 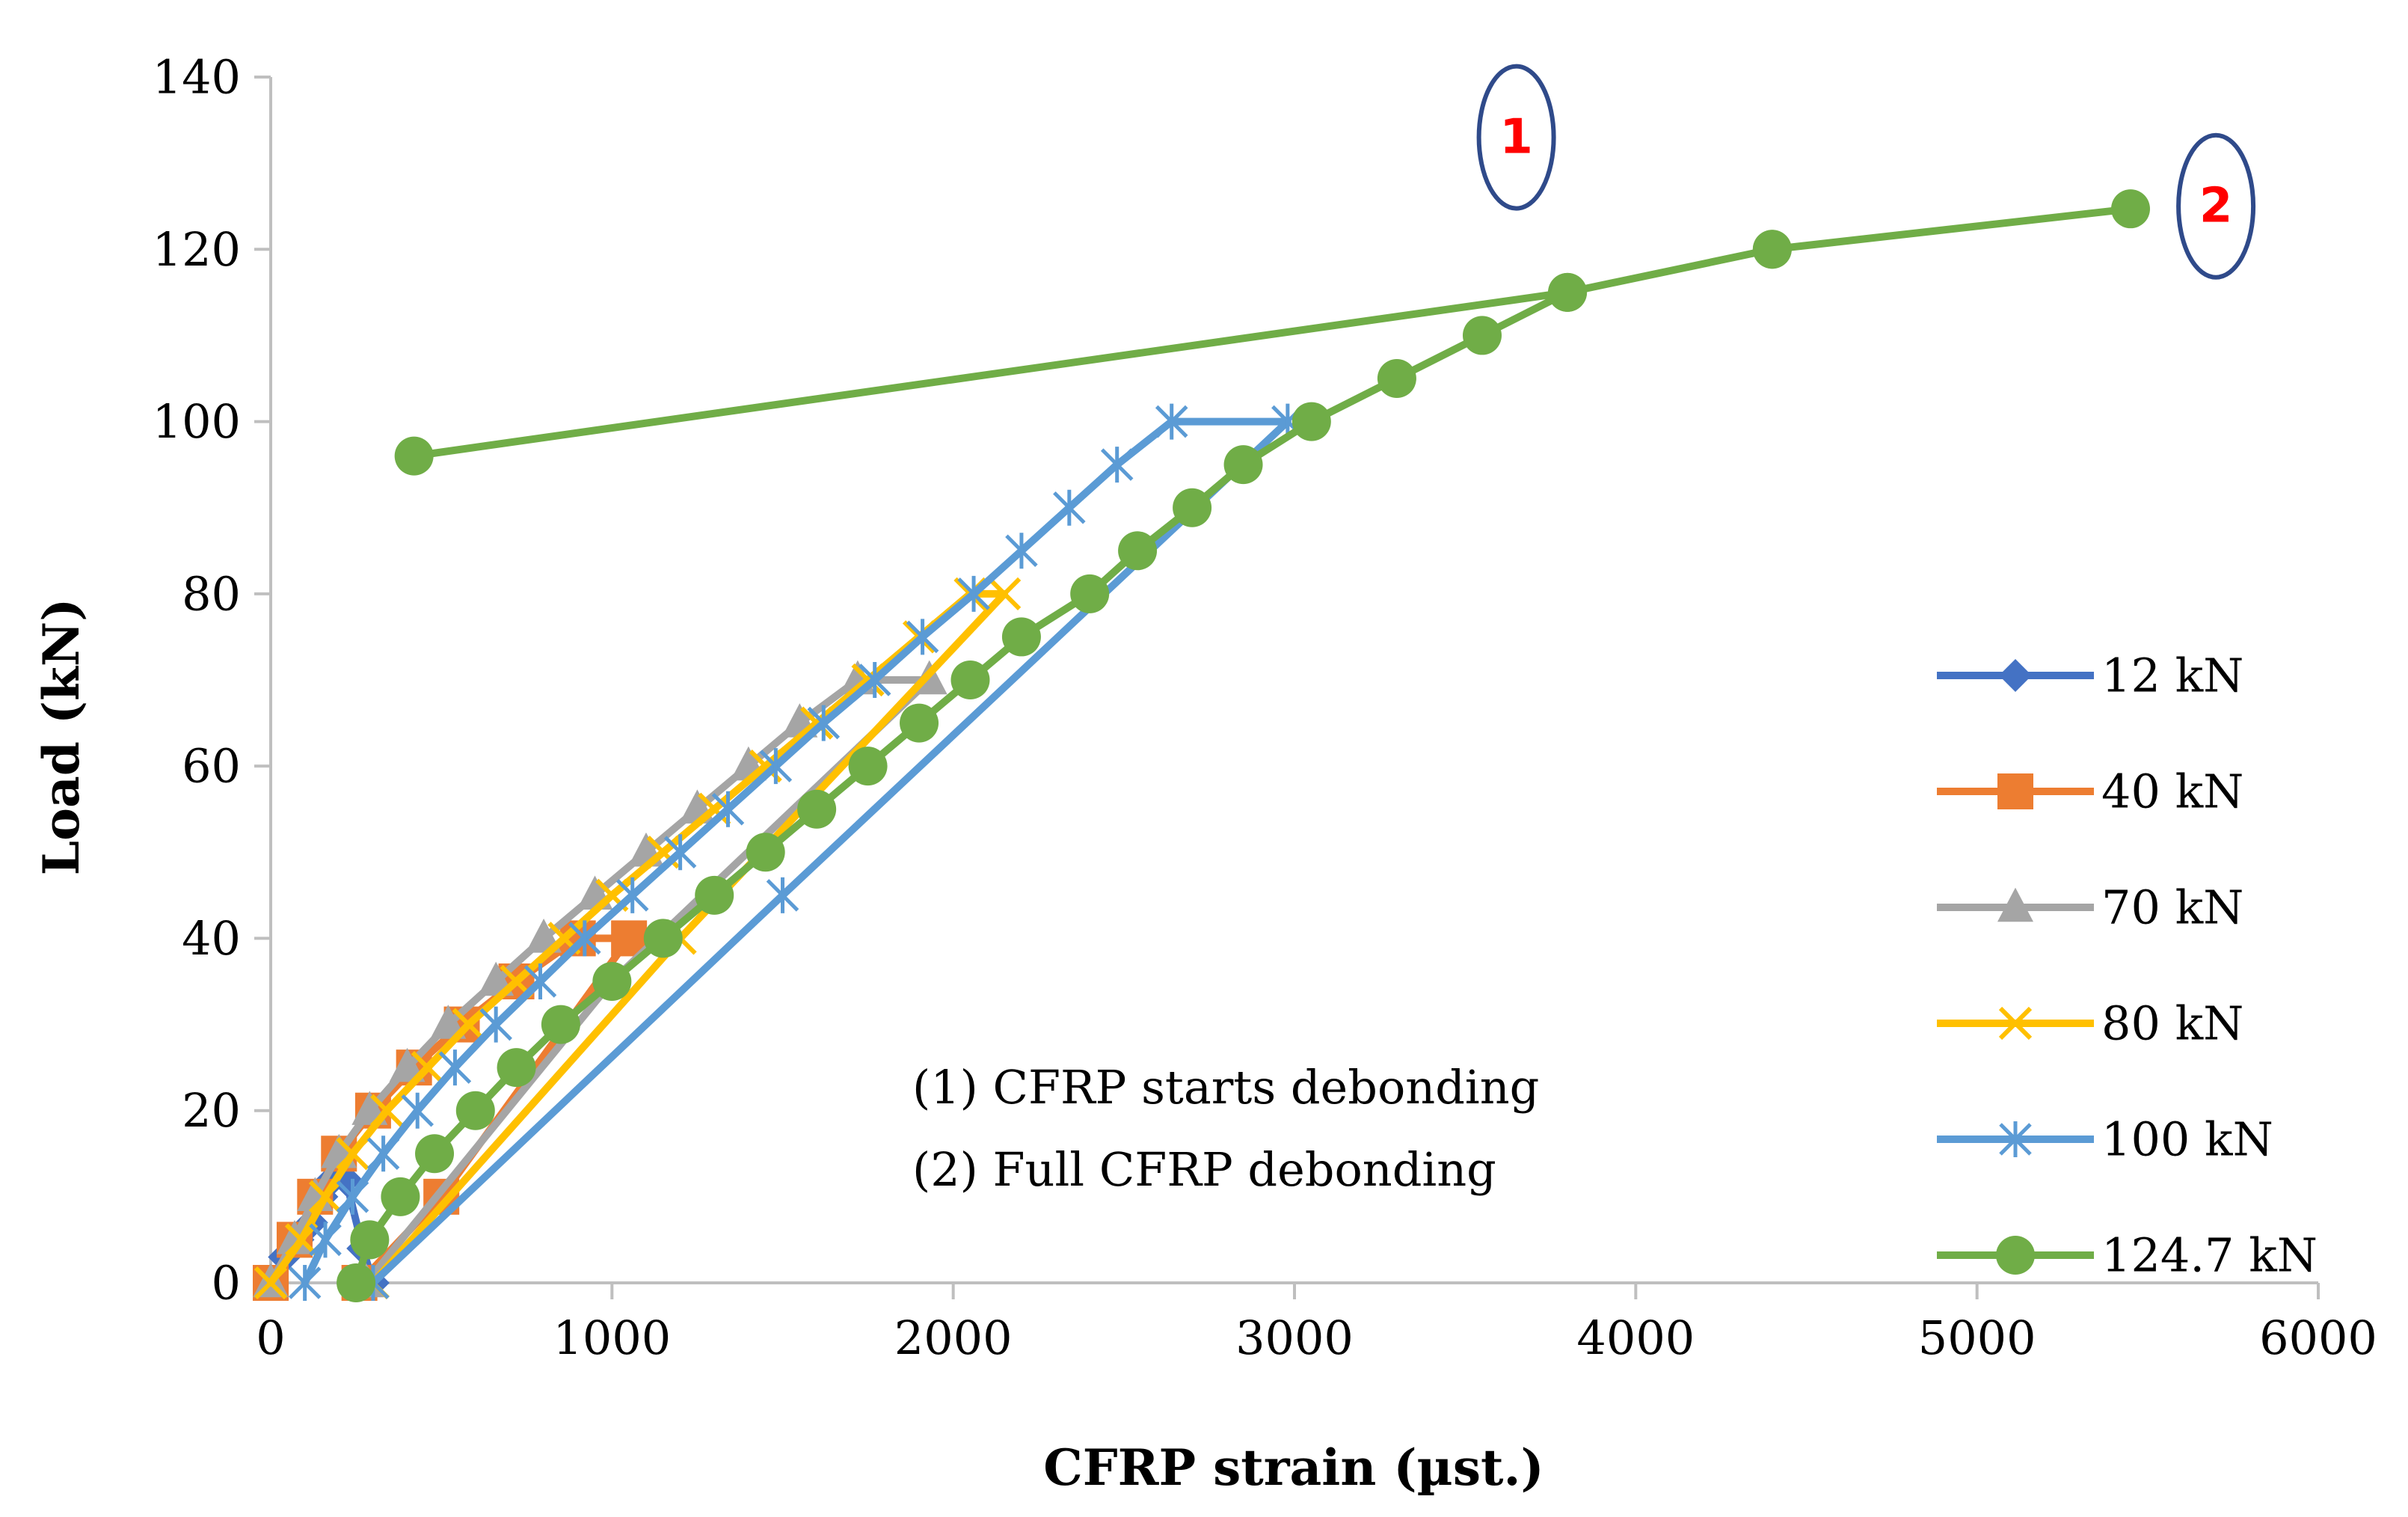 What do you see at coordinates (61, 737) in the screenshot?
I see `y-axis-title: Load (kN)` at bounding box center [61, 737].